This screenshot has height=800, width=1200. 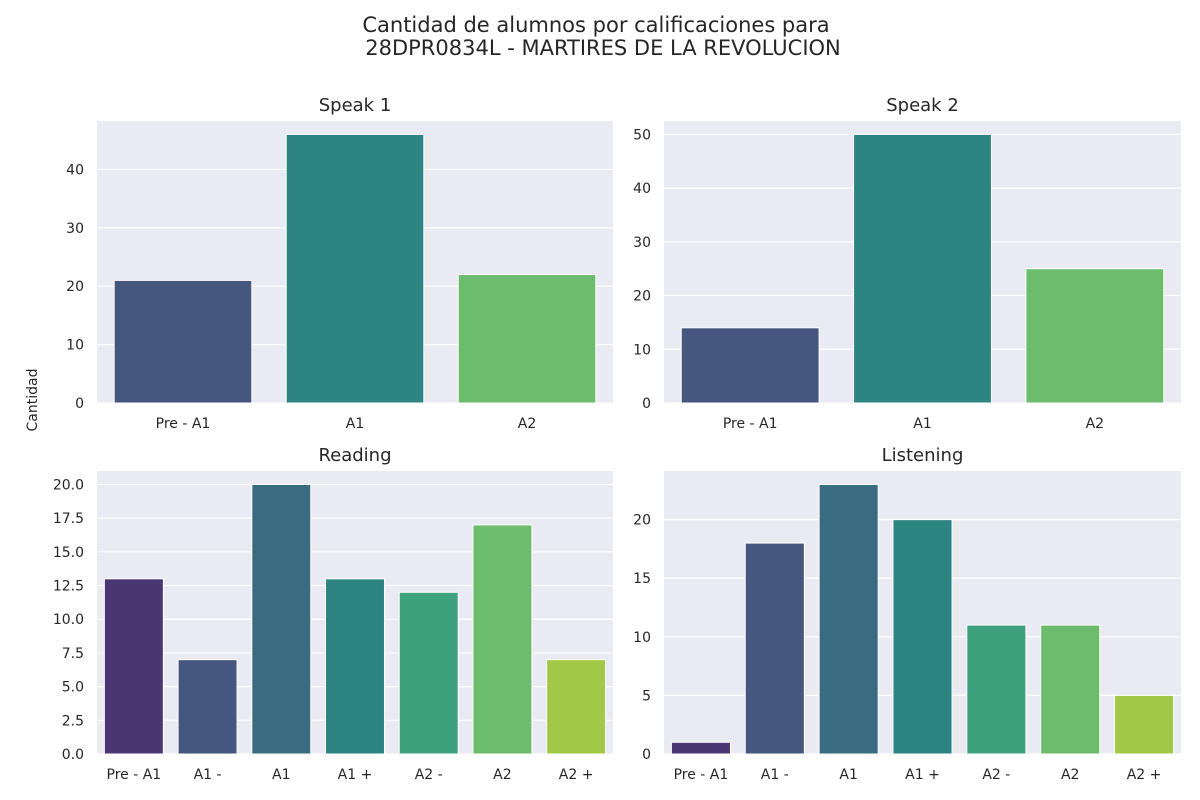 I want to click on y-tick-label: 5.0, so click(x=73, y=688).